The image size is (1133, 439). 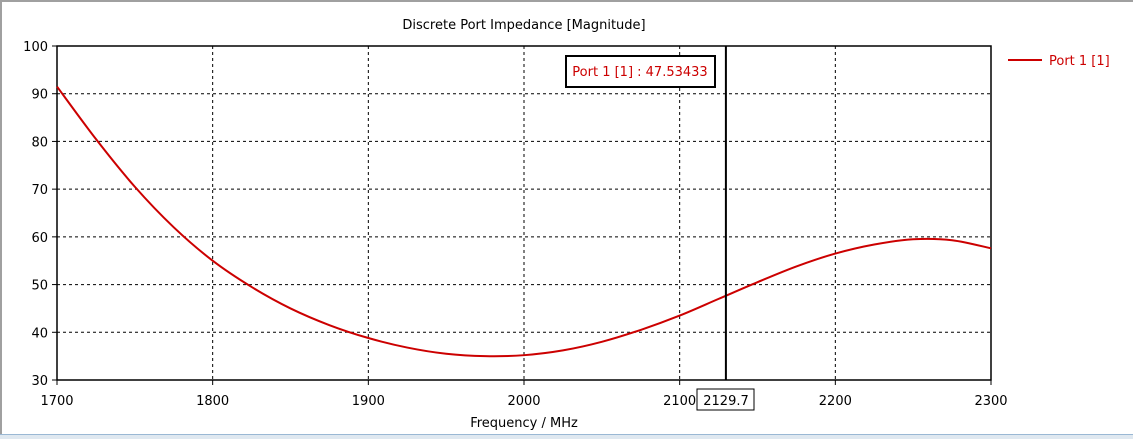 I want to click on chart-title: Discrete Port Impedance [Magnitude], so click(x=523, y=25).